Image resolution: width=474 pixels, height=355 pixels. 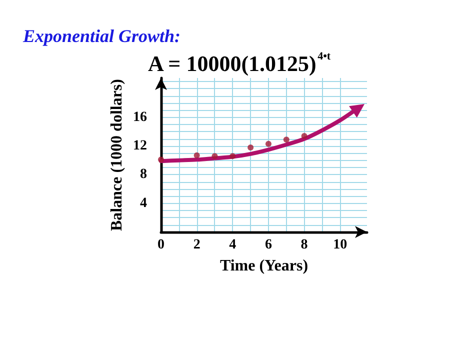 I want to click on y-tick-label: 8, so click(x=143, y=174).